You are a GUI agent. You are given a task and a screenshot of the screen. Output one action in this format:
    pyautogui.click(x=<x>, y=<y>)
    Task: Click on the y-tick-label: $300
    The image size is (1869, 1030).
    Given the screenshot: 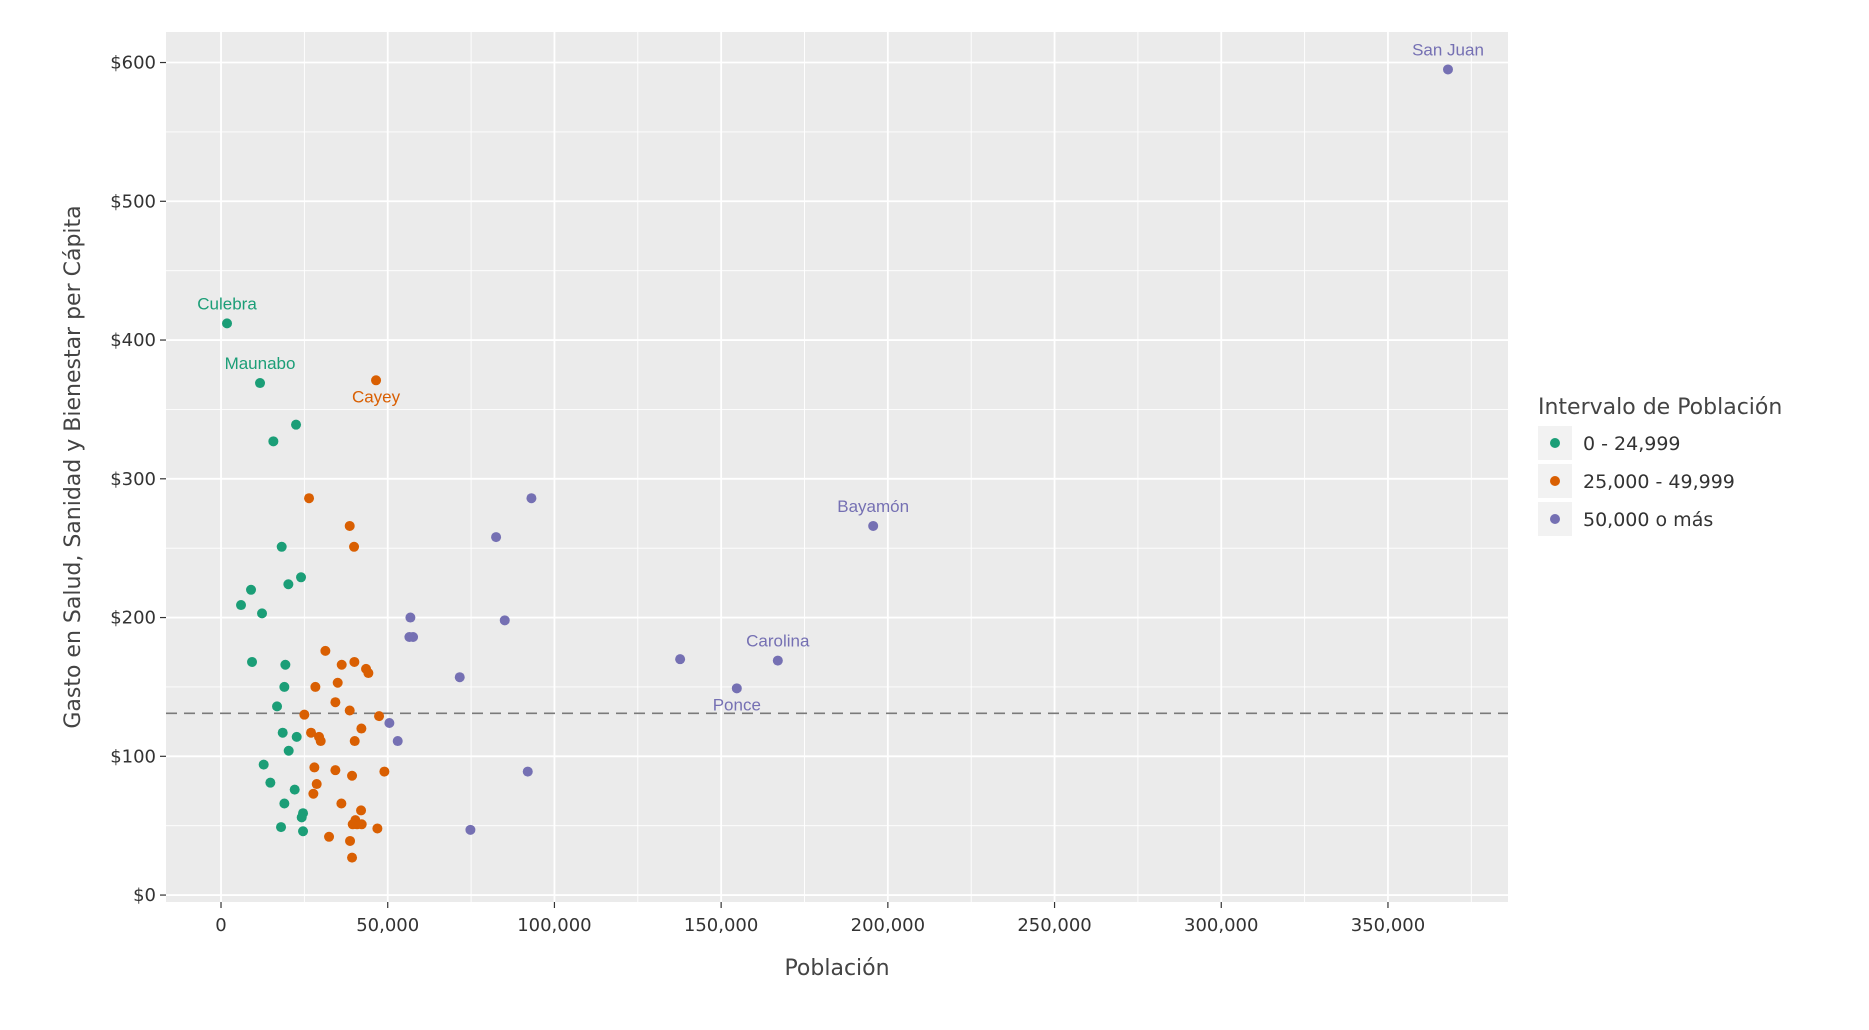 What is the action you would take?
    pyautogui.click(x=133, y=479)
    